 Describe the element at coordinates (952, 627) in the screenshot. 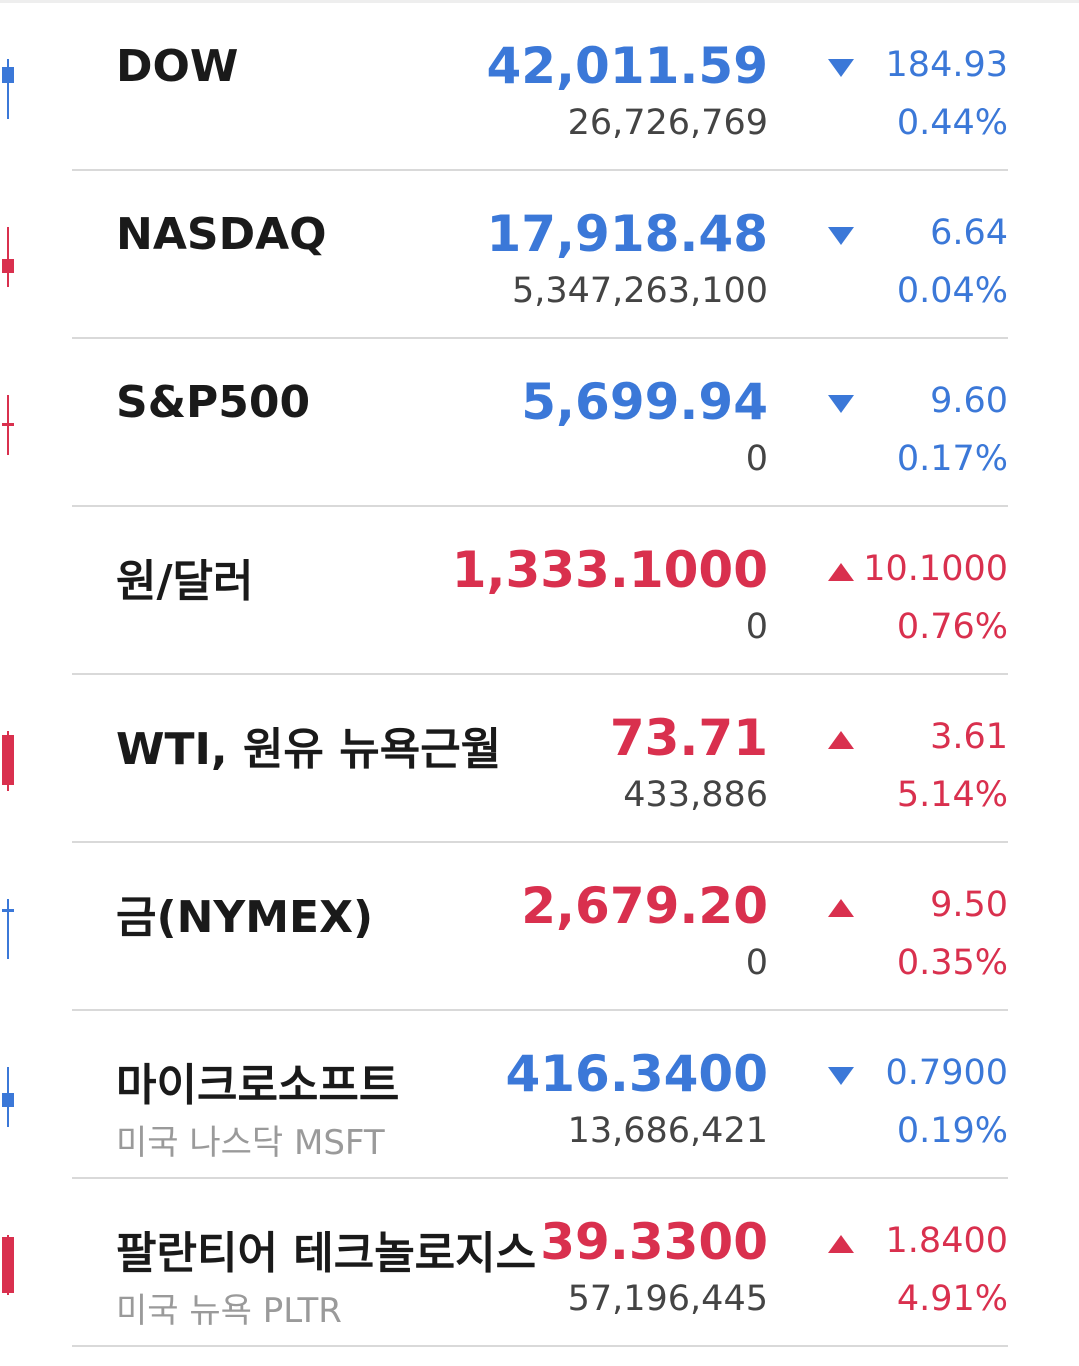

I see `quote-change-percent: 0.76%` at that location.